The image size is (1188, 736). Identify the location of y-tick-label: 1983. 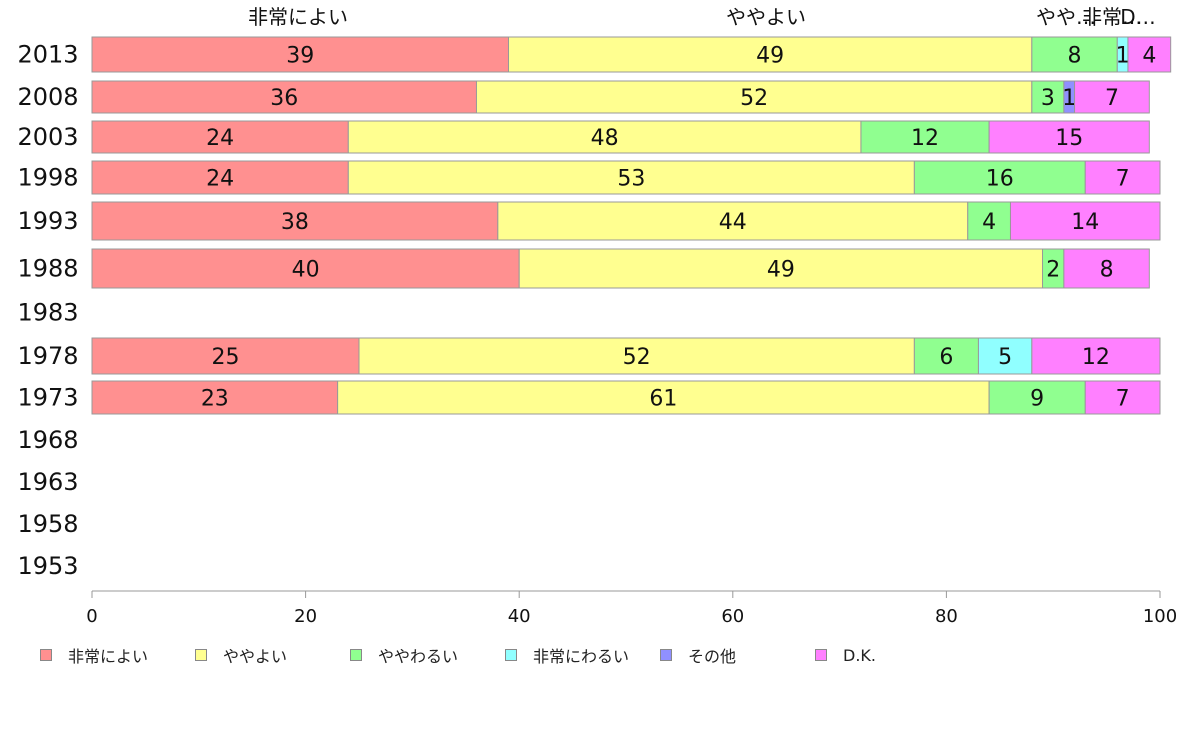
(47, 313).